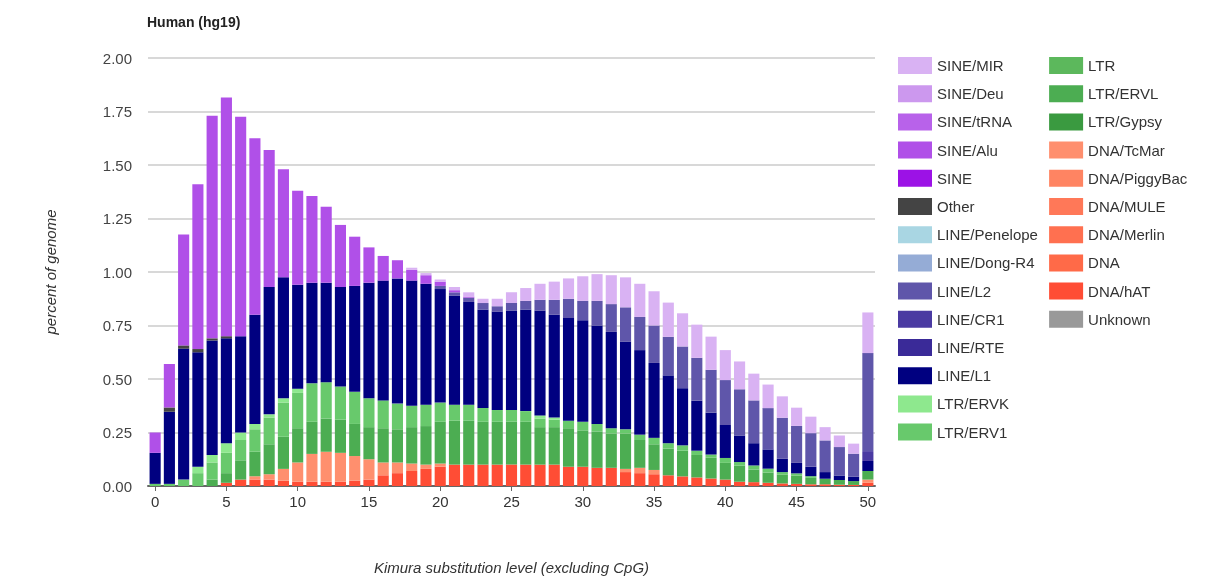 This screenshot has width=1226, height=580. What do you see at coordinates (117, 111) in the screenshot?
I see `y-tick-label: 1.75` at bounding box center [117, 111].